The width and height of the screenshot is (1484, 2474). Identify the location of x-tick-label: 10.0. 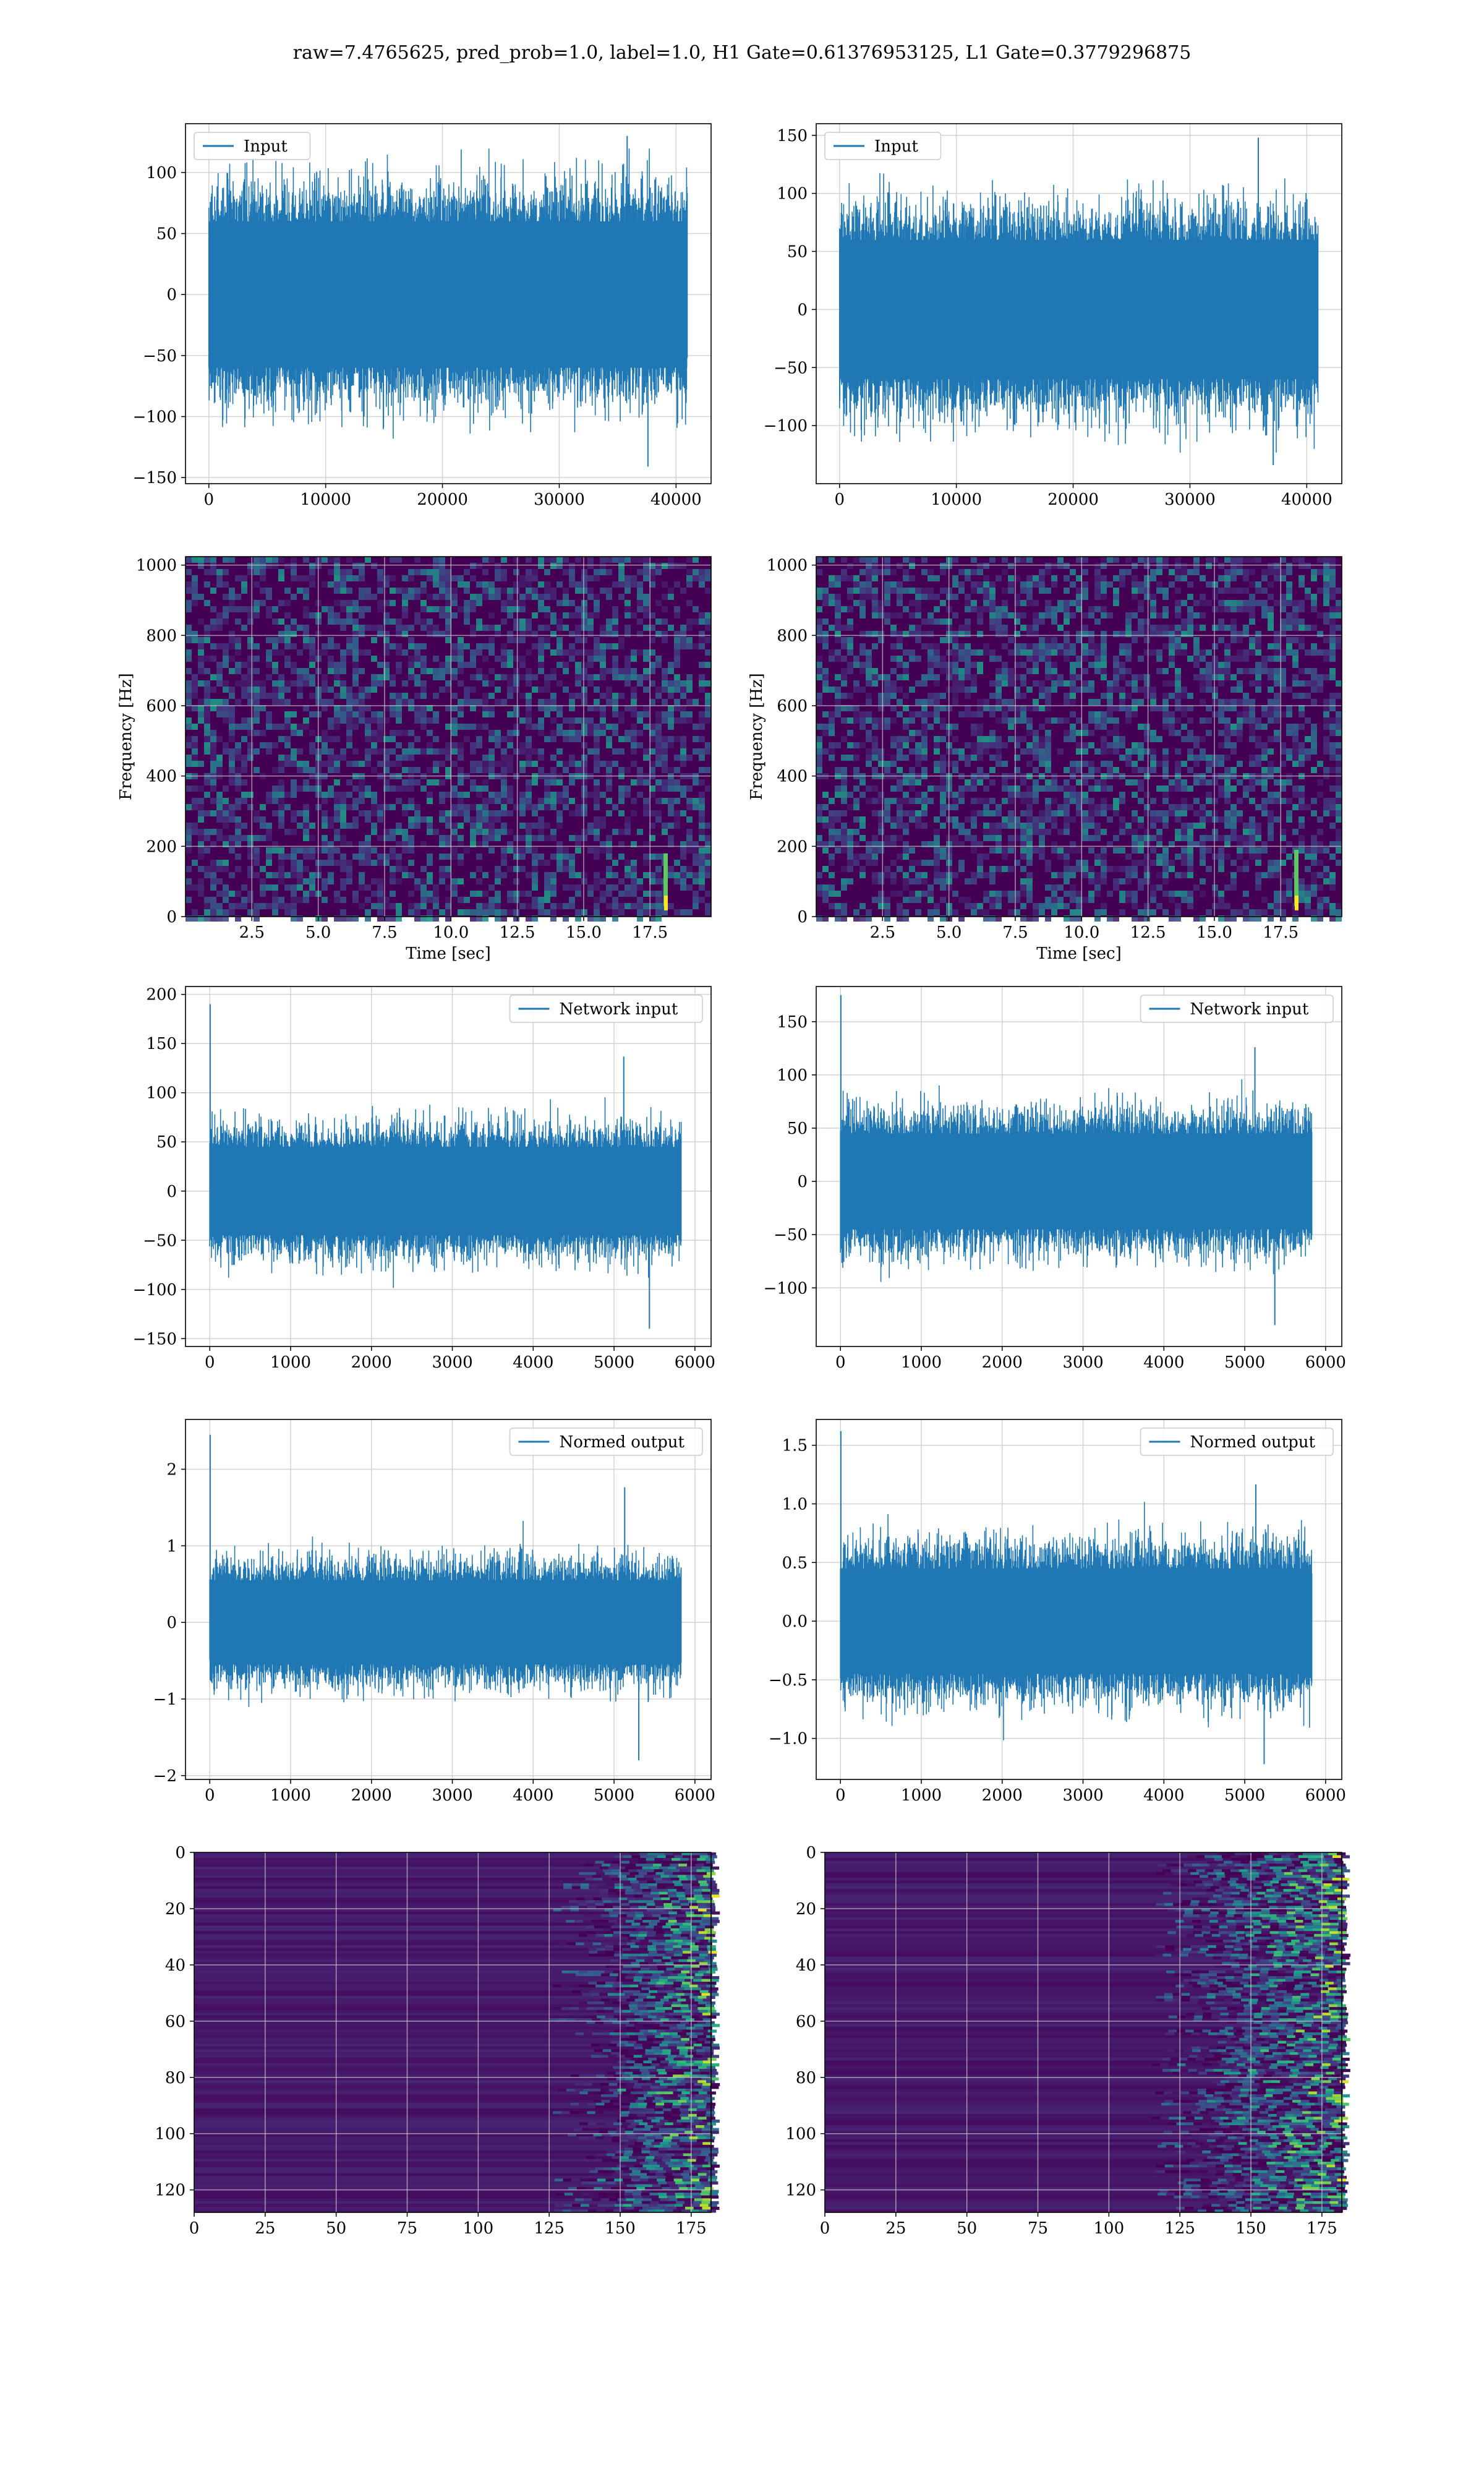
(1081, 932).